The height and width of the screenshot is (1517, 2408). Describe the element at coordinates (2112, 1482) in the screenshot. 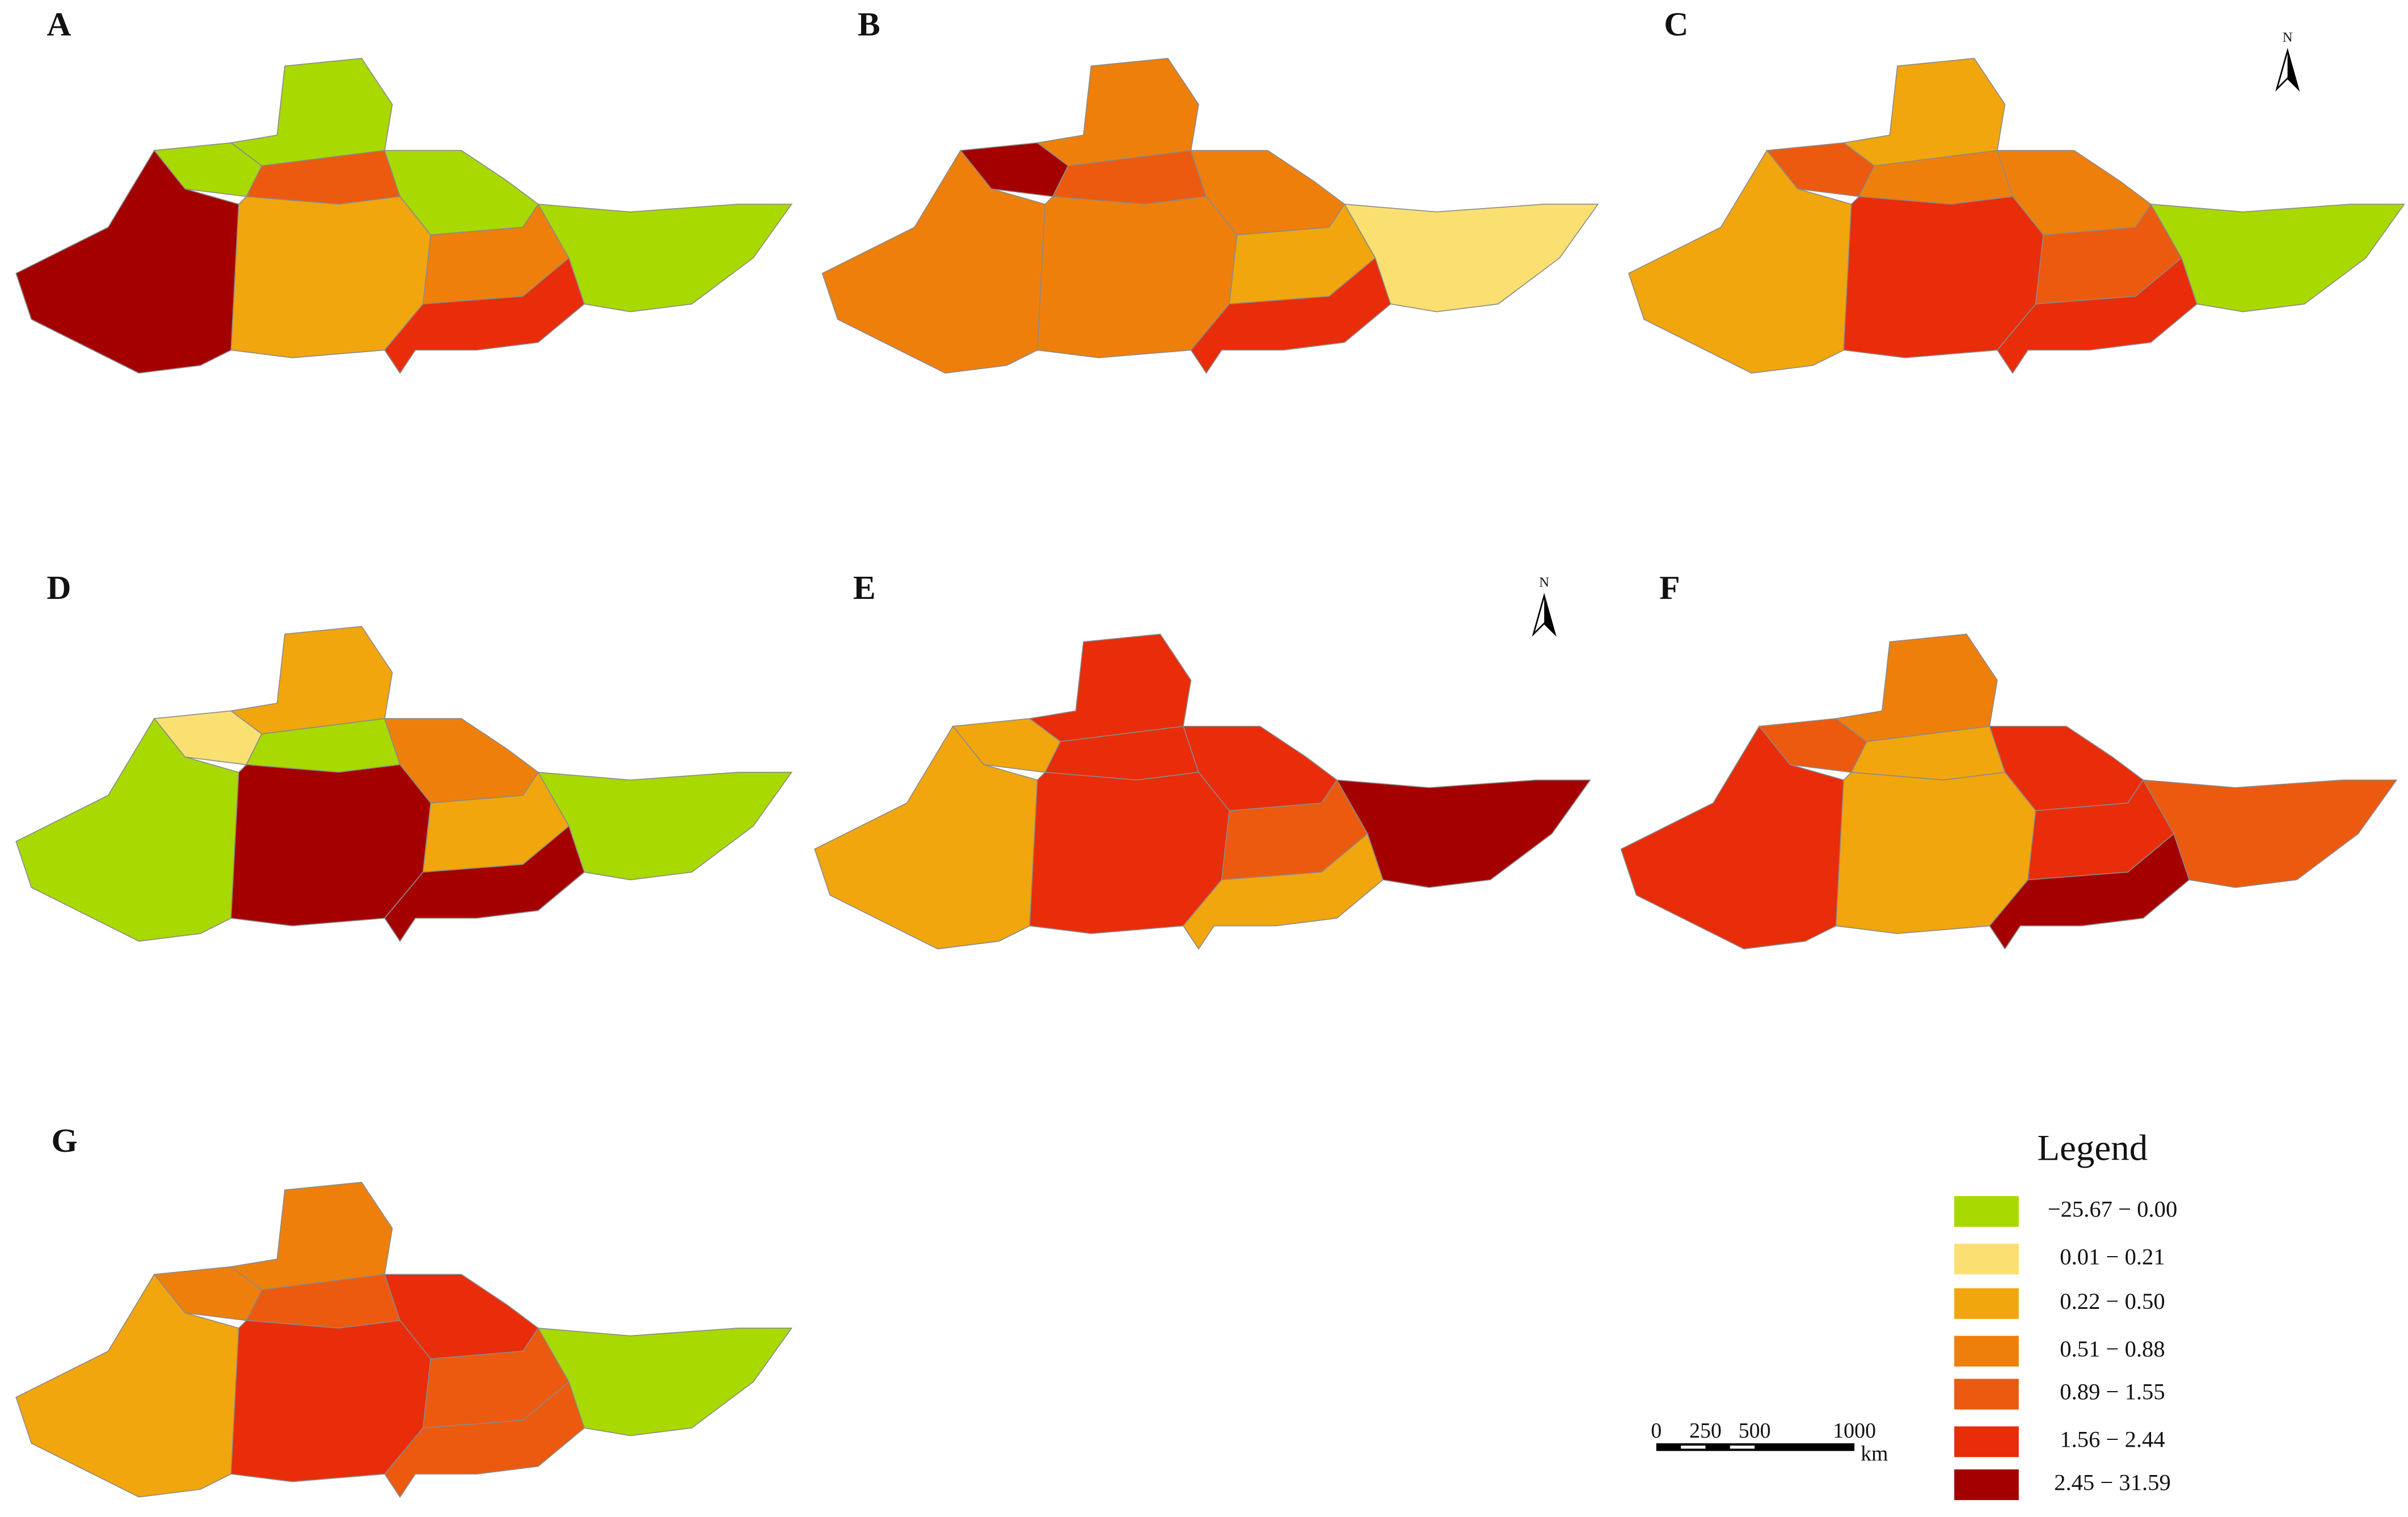

I see `legend-label: 2.45 − 31.59` at that location.